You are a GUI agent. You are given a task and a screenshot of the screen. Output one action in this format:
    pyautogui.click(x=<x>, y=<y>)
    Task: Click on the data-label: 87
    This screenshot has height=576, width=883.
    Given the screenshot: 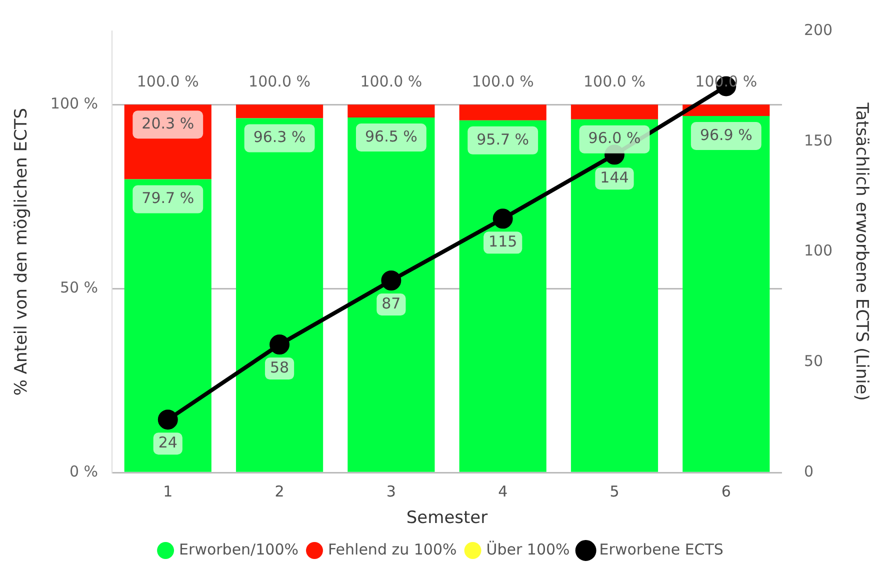 What is the action you would take?
    pyautogui.click(x=391, y=303)
    